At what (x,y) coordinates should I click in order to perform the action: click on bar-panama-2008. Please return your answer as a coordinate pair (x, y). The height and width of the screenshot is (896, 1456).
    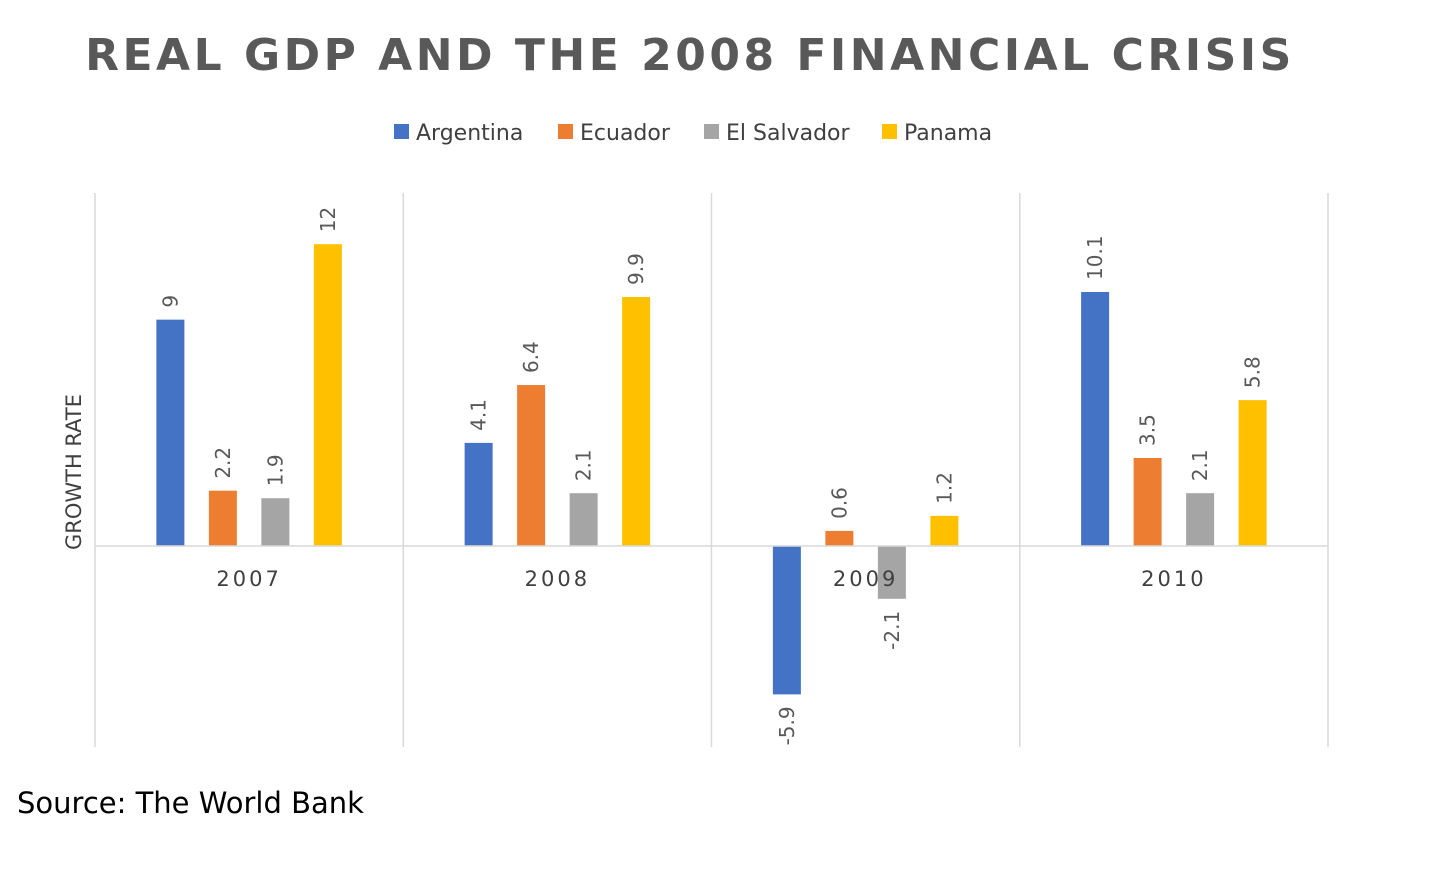
    Looking at the image, I should click on (636, 421).